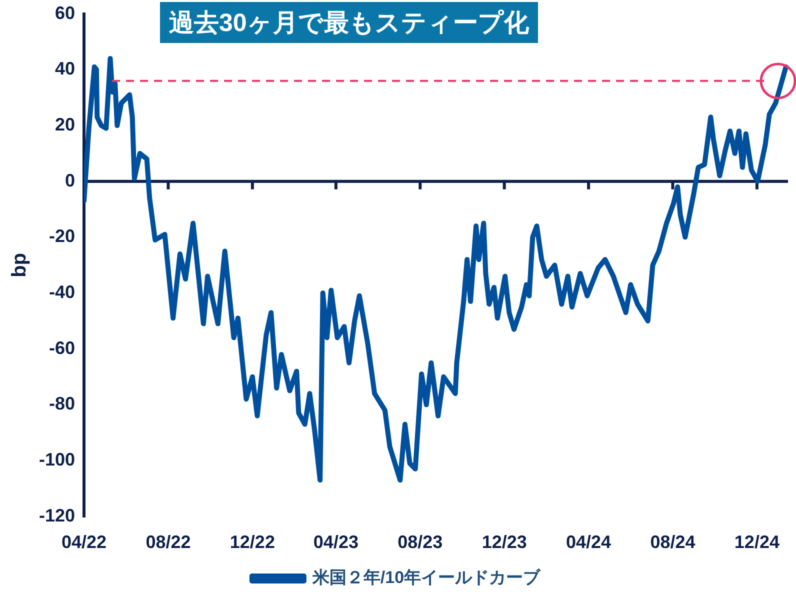 This screenshot has width=796, height=597. I want to click on y-tick-label: -120, so click(57, 515).